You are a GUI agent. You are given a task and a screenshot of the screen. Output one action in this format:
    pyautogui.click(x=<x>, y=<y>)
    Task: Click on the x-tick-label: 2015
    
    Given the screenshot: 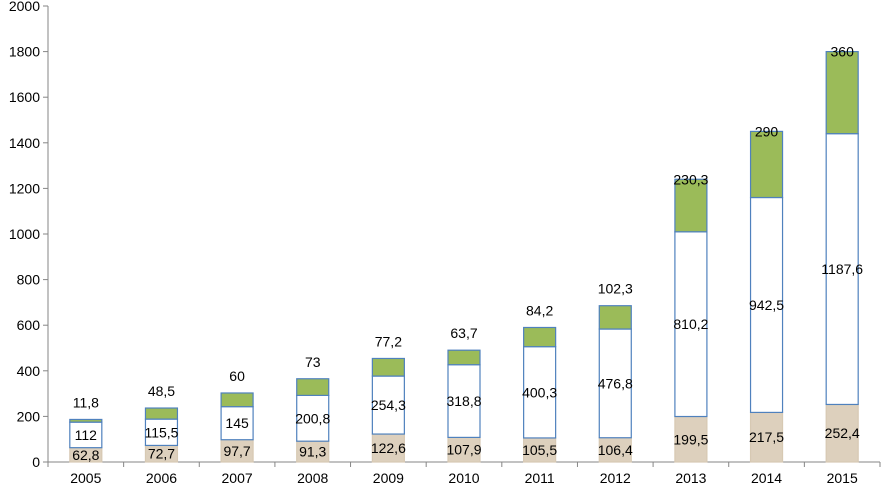 What is the action you would take?
    pyautogui.click(x=842, y=478)
    